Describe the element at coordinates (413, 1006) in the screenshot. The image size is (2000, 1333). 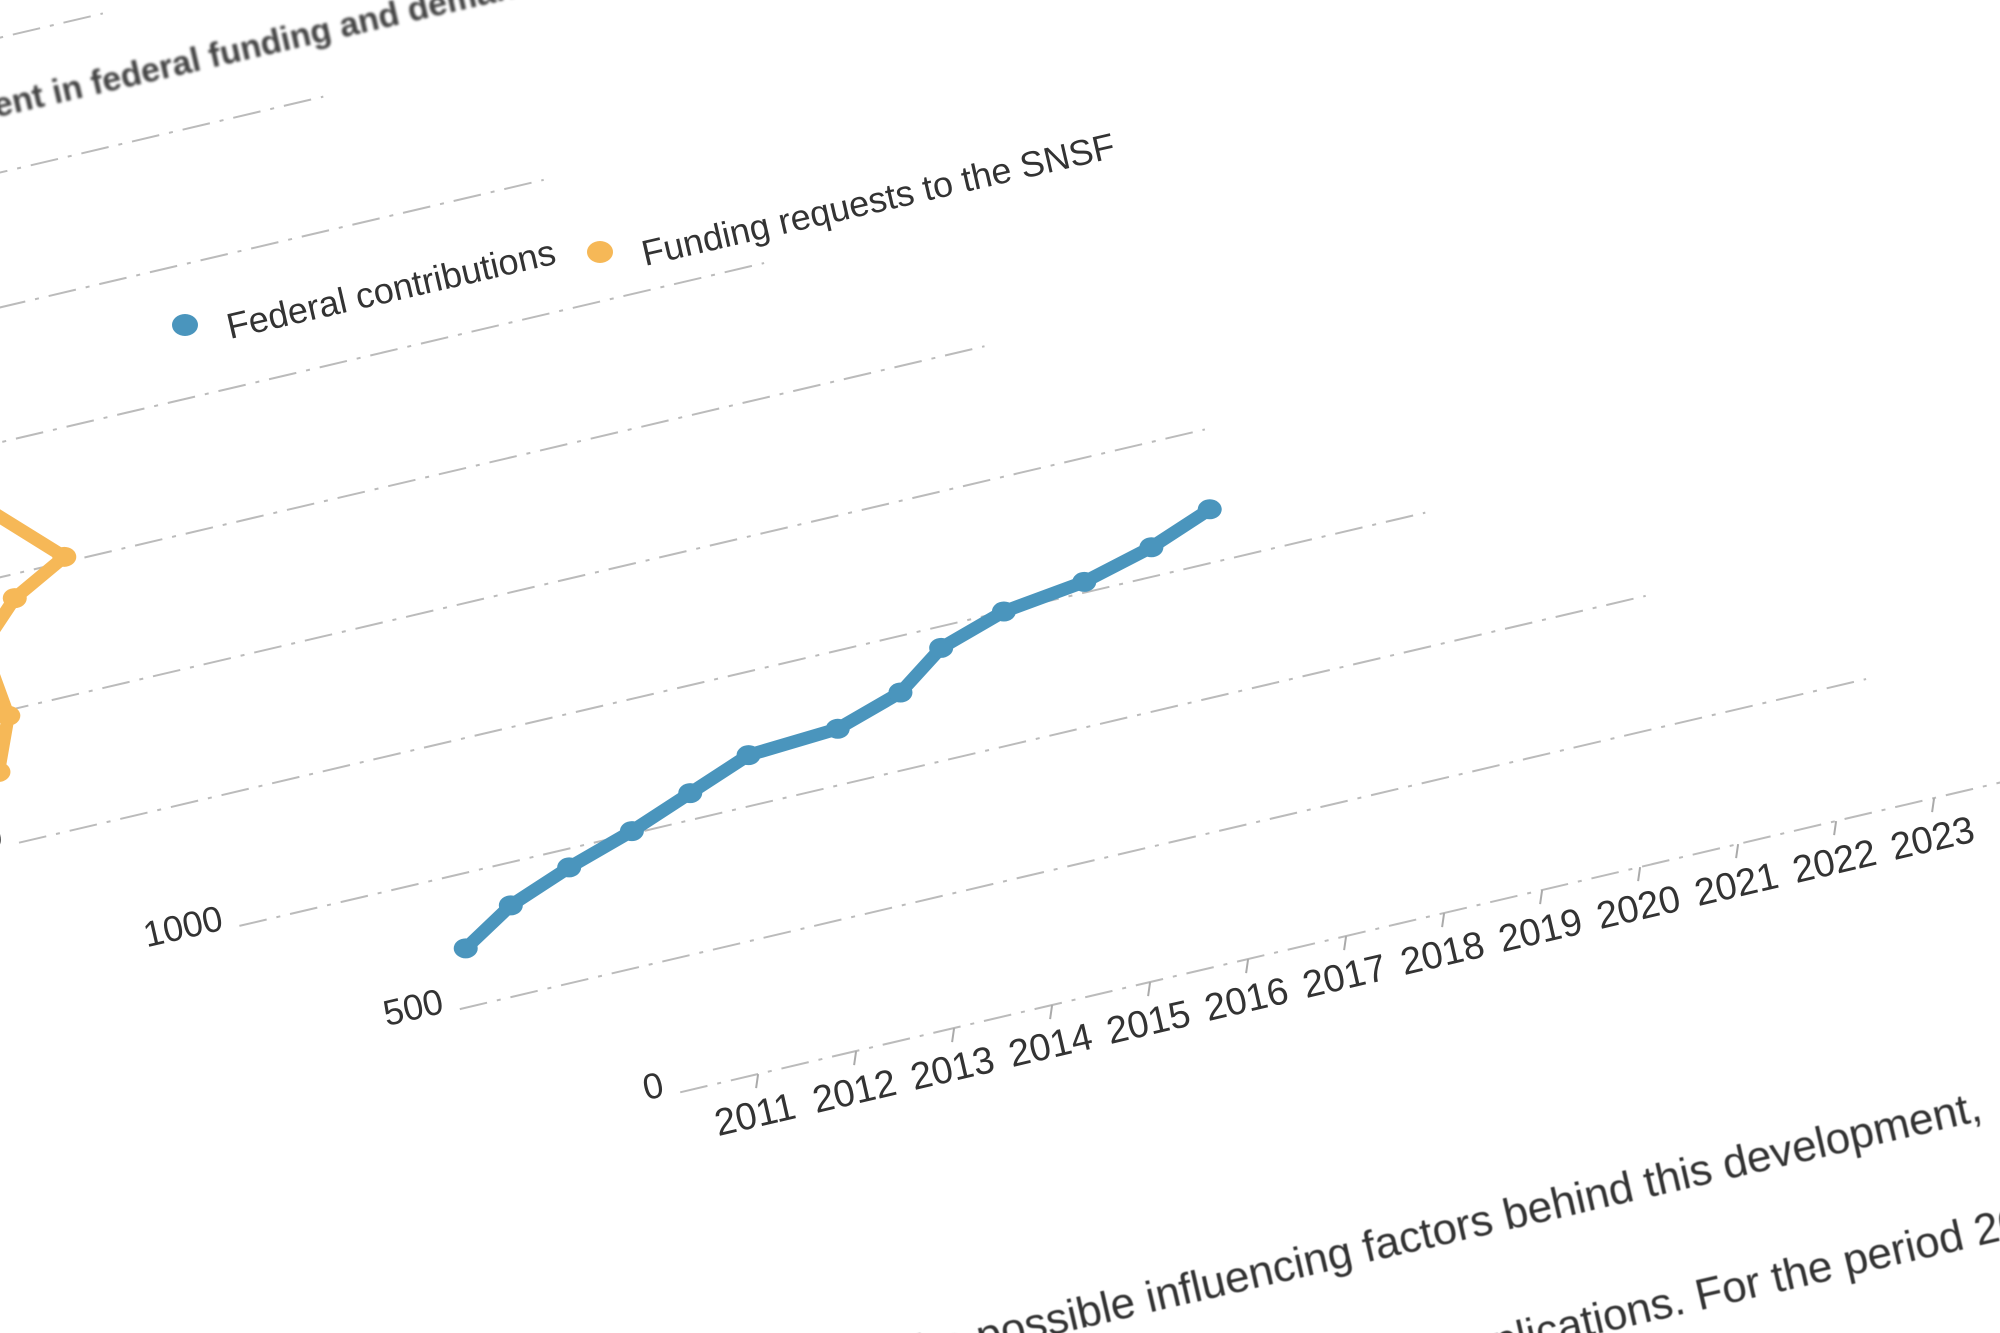
I see `y-tick-label: 500` at that location.